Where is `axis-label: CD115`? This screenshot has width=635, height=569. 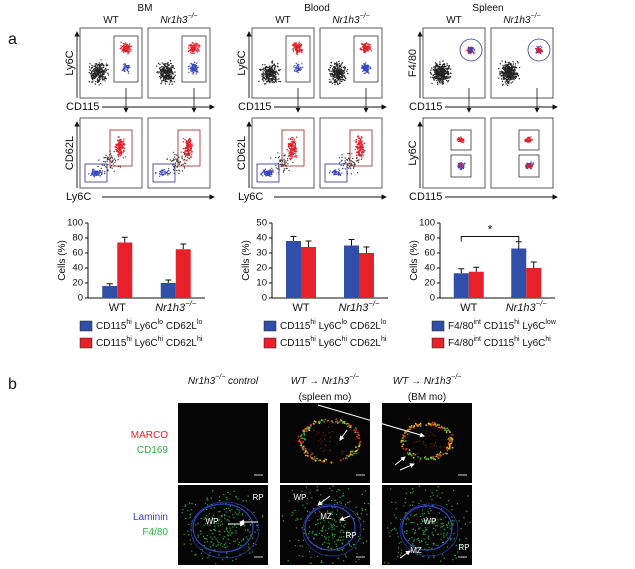
axis-label: CD115 is located at coordinates (425, 107).